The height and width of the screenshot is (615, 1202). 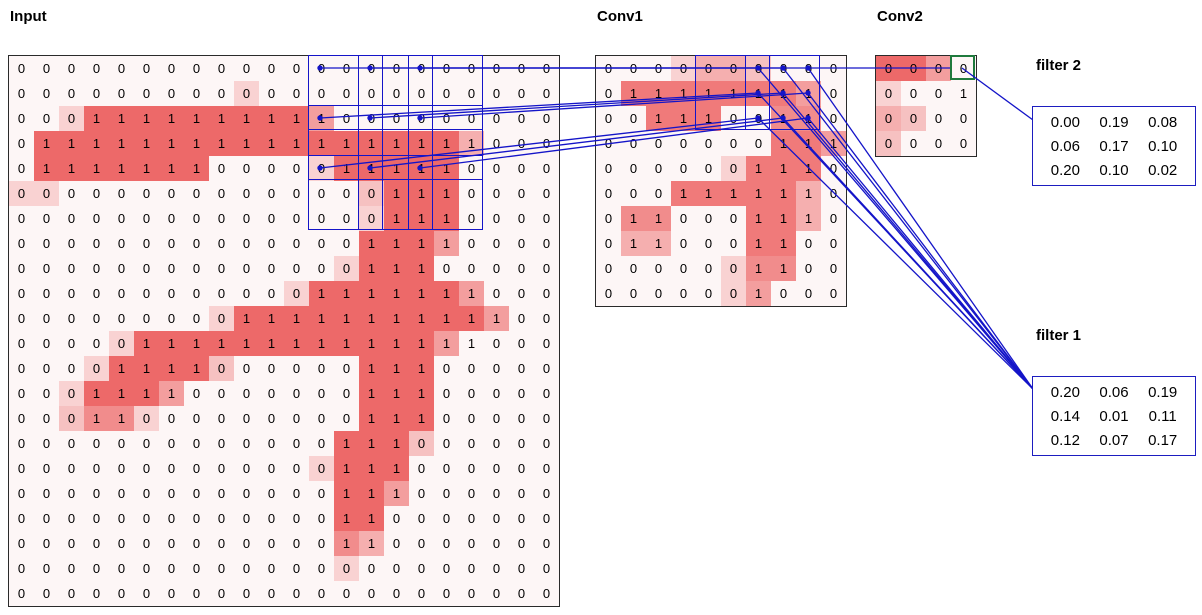 What do you see at coordinates (1114, 146) in the screenshot?
I see `filter-value: 0.17` at bounding box center [1114, 146].